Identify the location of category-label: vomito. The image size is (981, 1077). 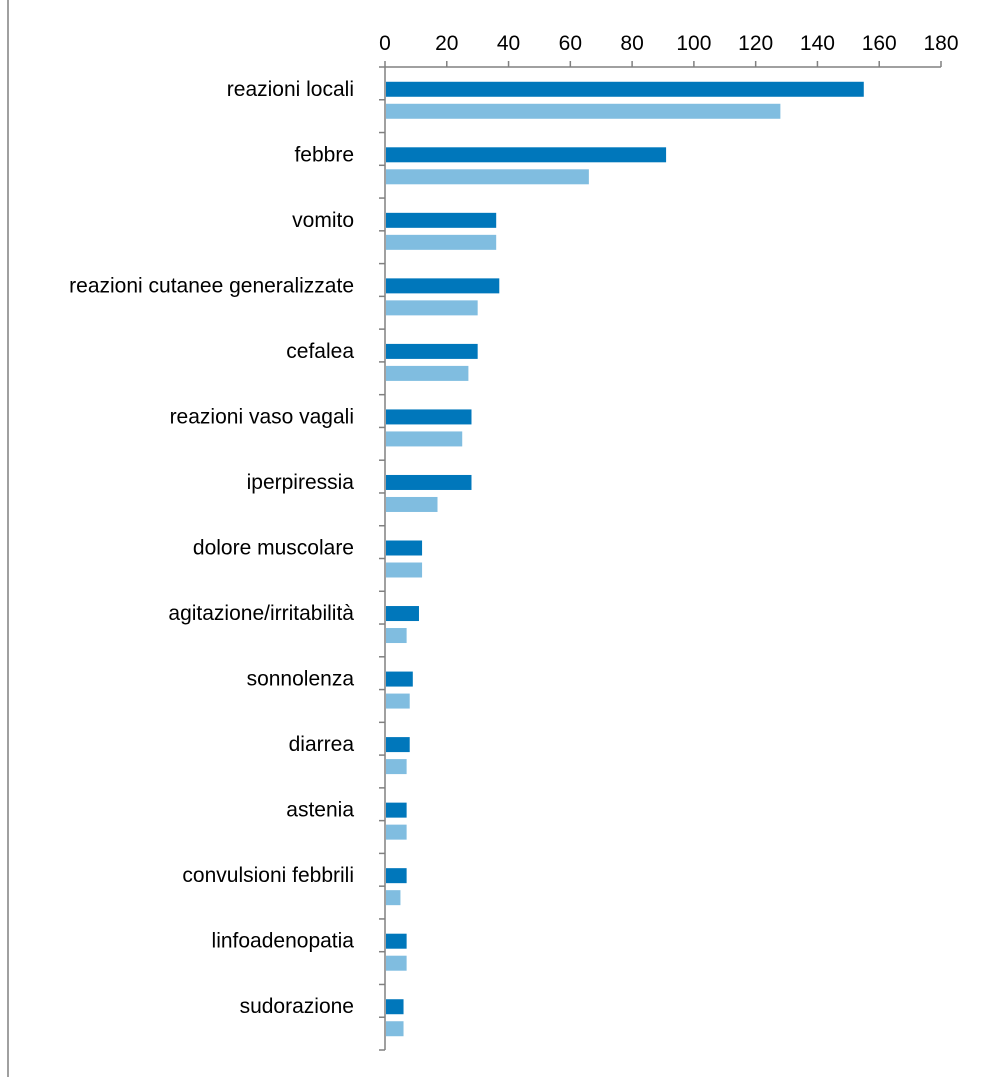
(323, 220).